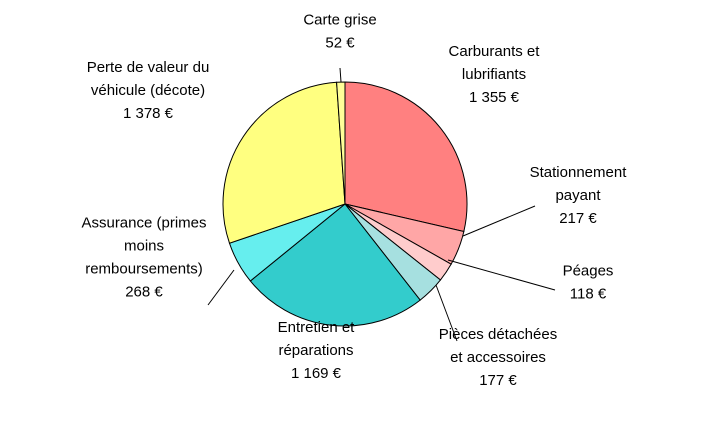 Image resolution: width=725 pixels, height=433 pixels. I want to click on slice-assurance-value-label: 268 €, so click(144, 292).